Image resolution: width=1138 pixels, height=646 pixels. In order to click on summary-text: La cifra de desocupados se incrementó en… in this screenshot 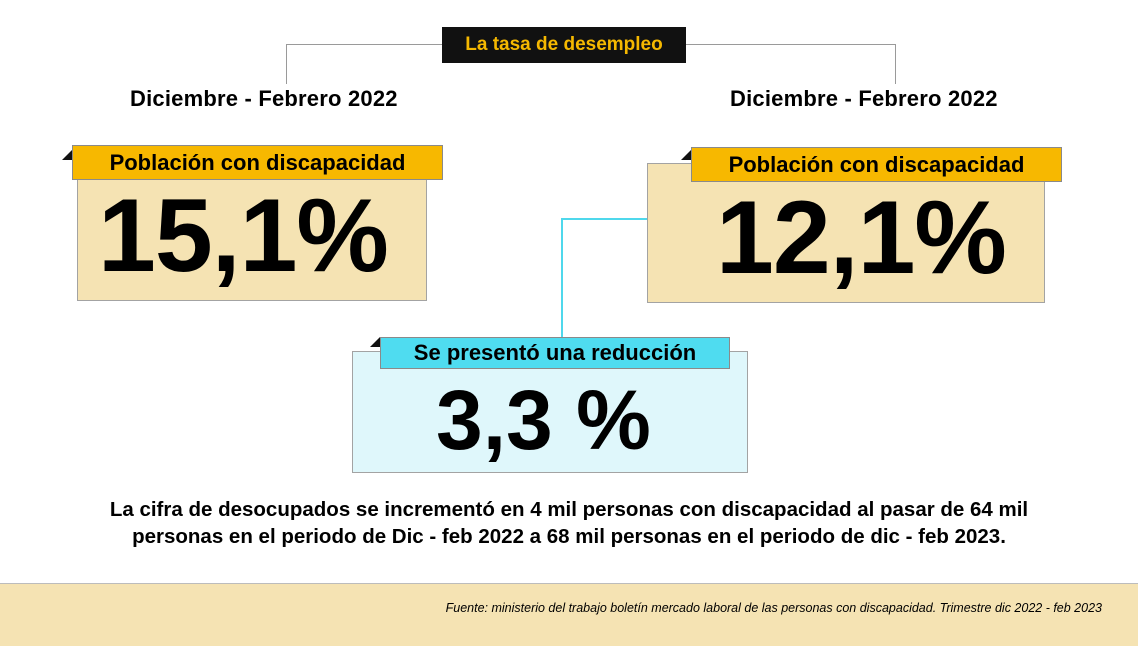, I will do `click(569, 523)`.